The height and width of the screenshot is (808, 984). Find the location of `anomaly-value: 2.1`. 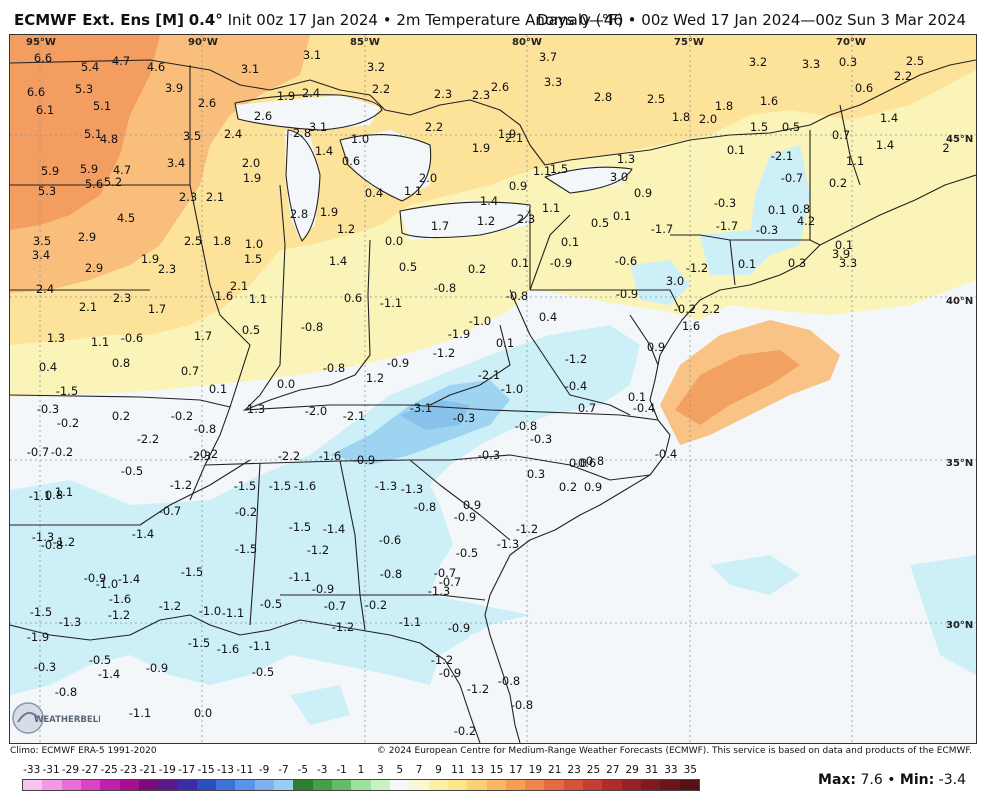

anomaly-value: 2.1 is located at coordinates (514, 138).